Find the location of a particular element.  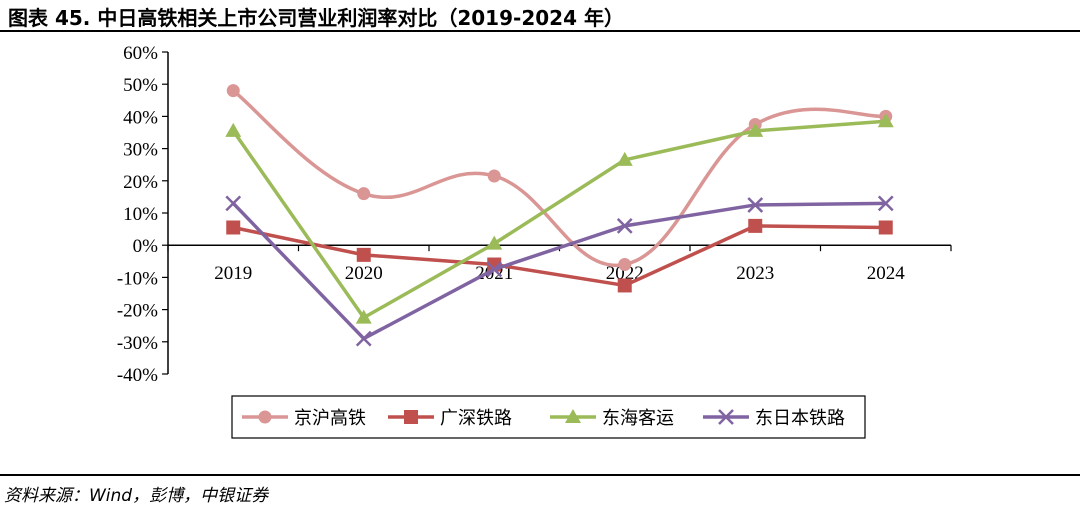

legend-item: 广深铁路 is located at coordinates (450, 418).